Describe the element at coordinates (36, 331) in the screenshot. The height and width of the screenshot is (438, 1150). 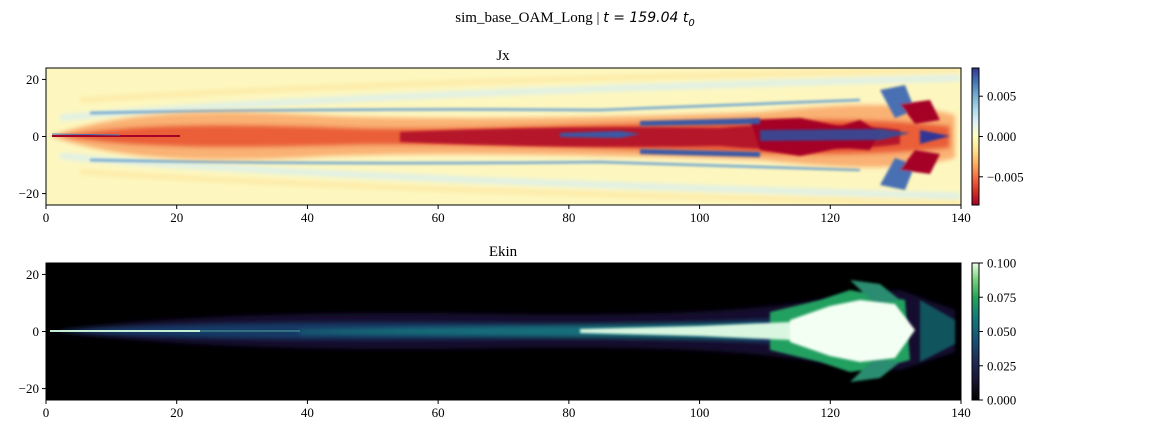
I see `ekin-ytick-label: 0` at that location.